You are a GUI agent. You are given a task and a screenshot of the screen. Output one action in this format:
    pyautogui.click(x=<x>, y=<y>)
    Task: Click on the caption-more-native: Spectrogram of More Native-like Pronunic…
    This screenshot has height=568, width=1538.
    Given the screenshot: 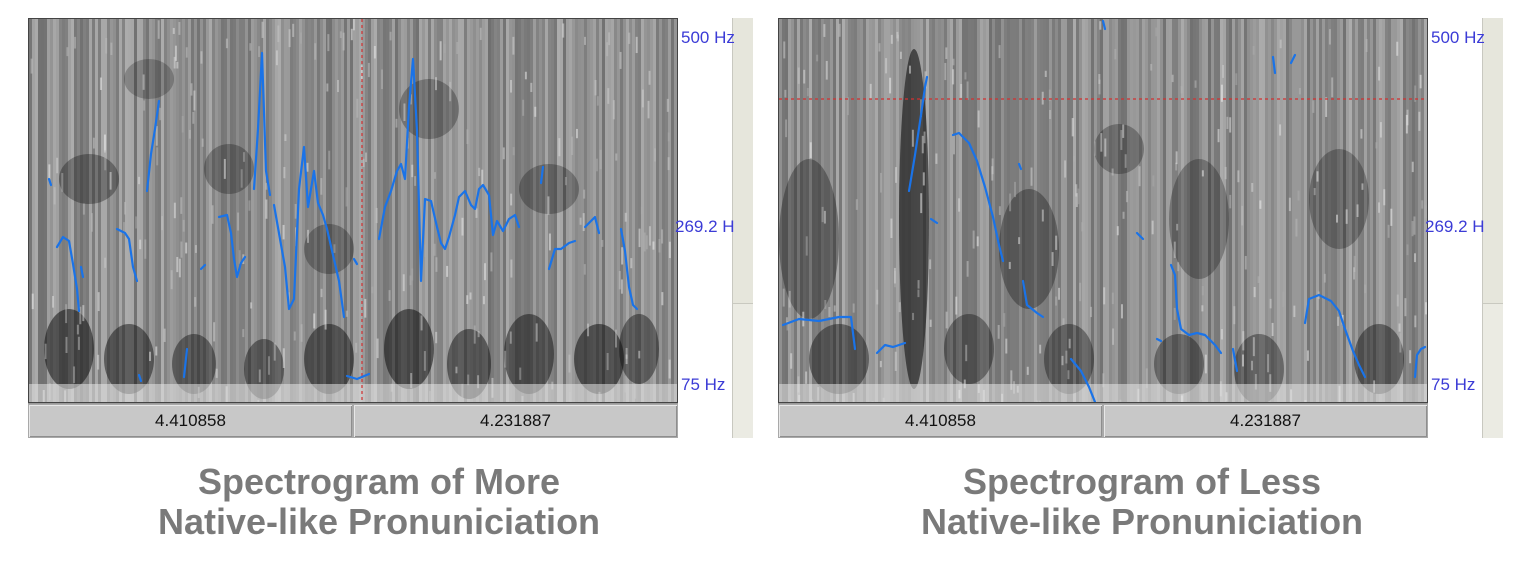 What is the action you would take?
    pyautogui.click(x=379, y=502)
    